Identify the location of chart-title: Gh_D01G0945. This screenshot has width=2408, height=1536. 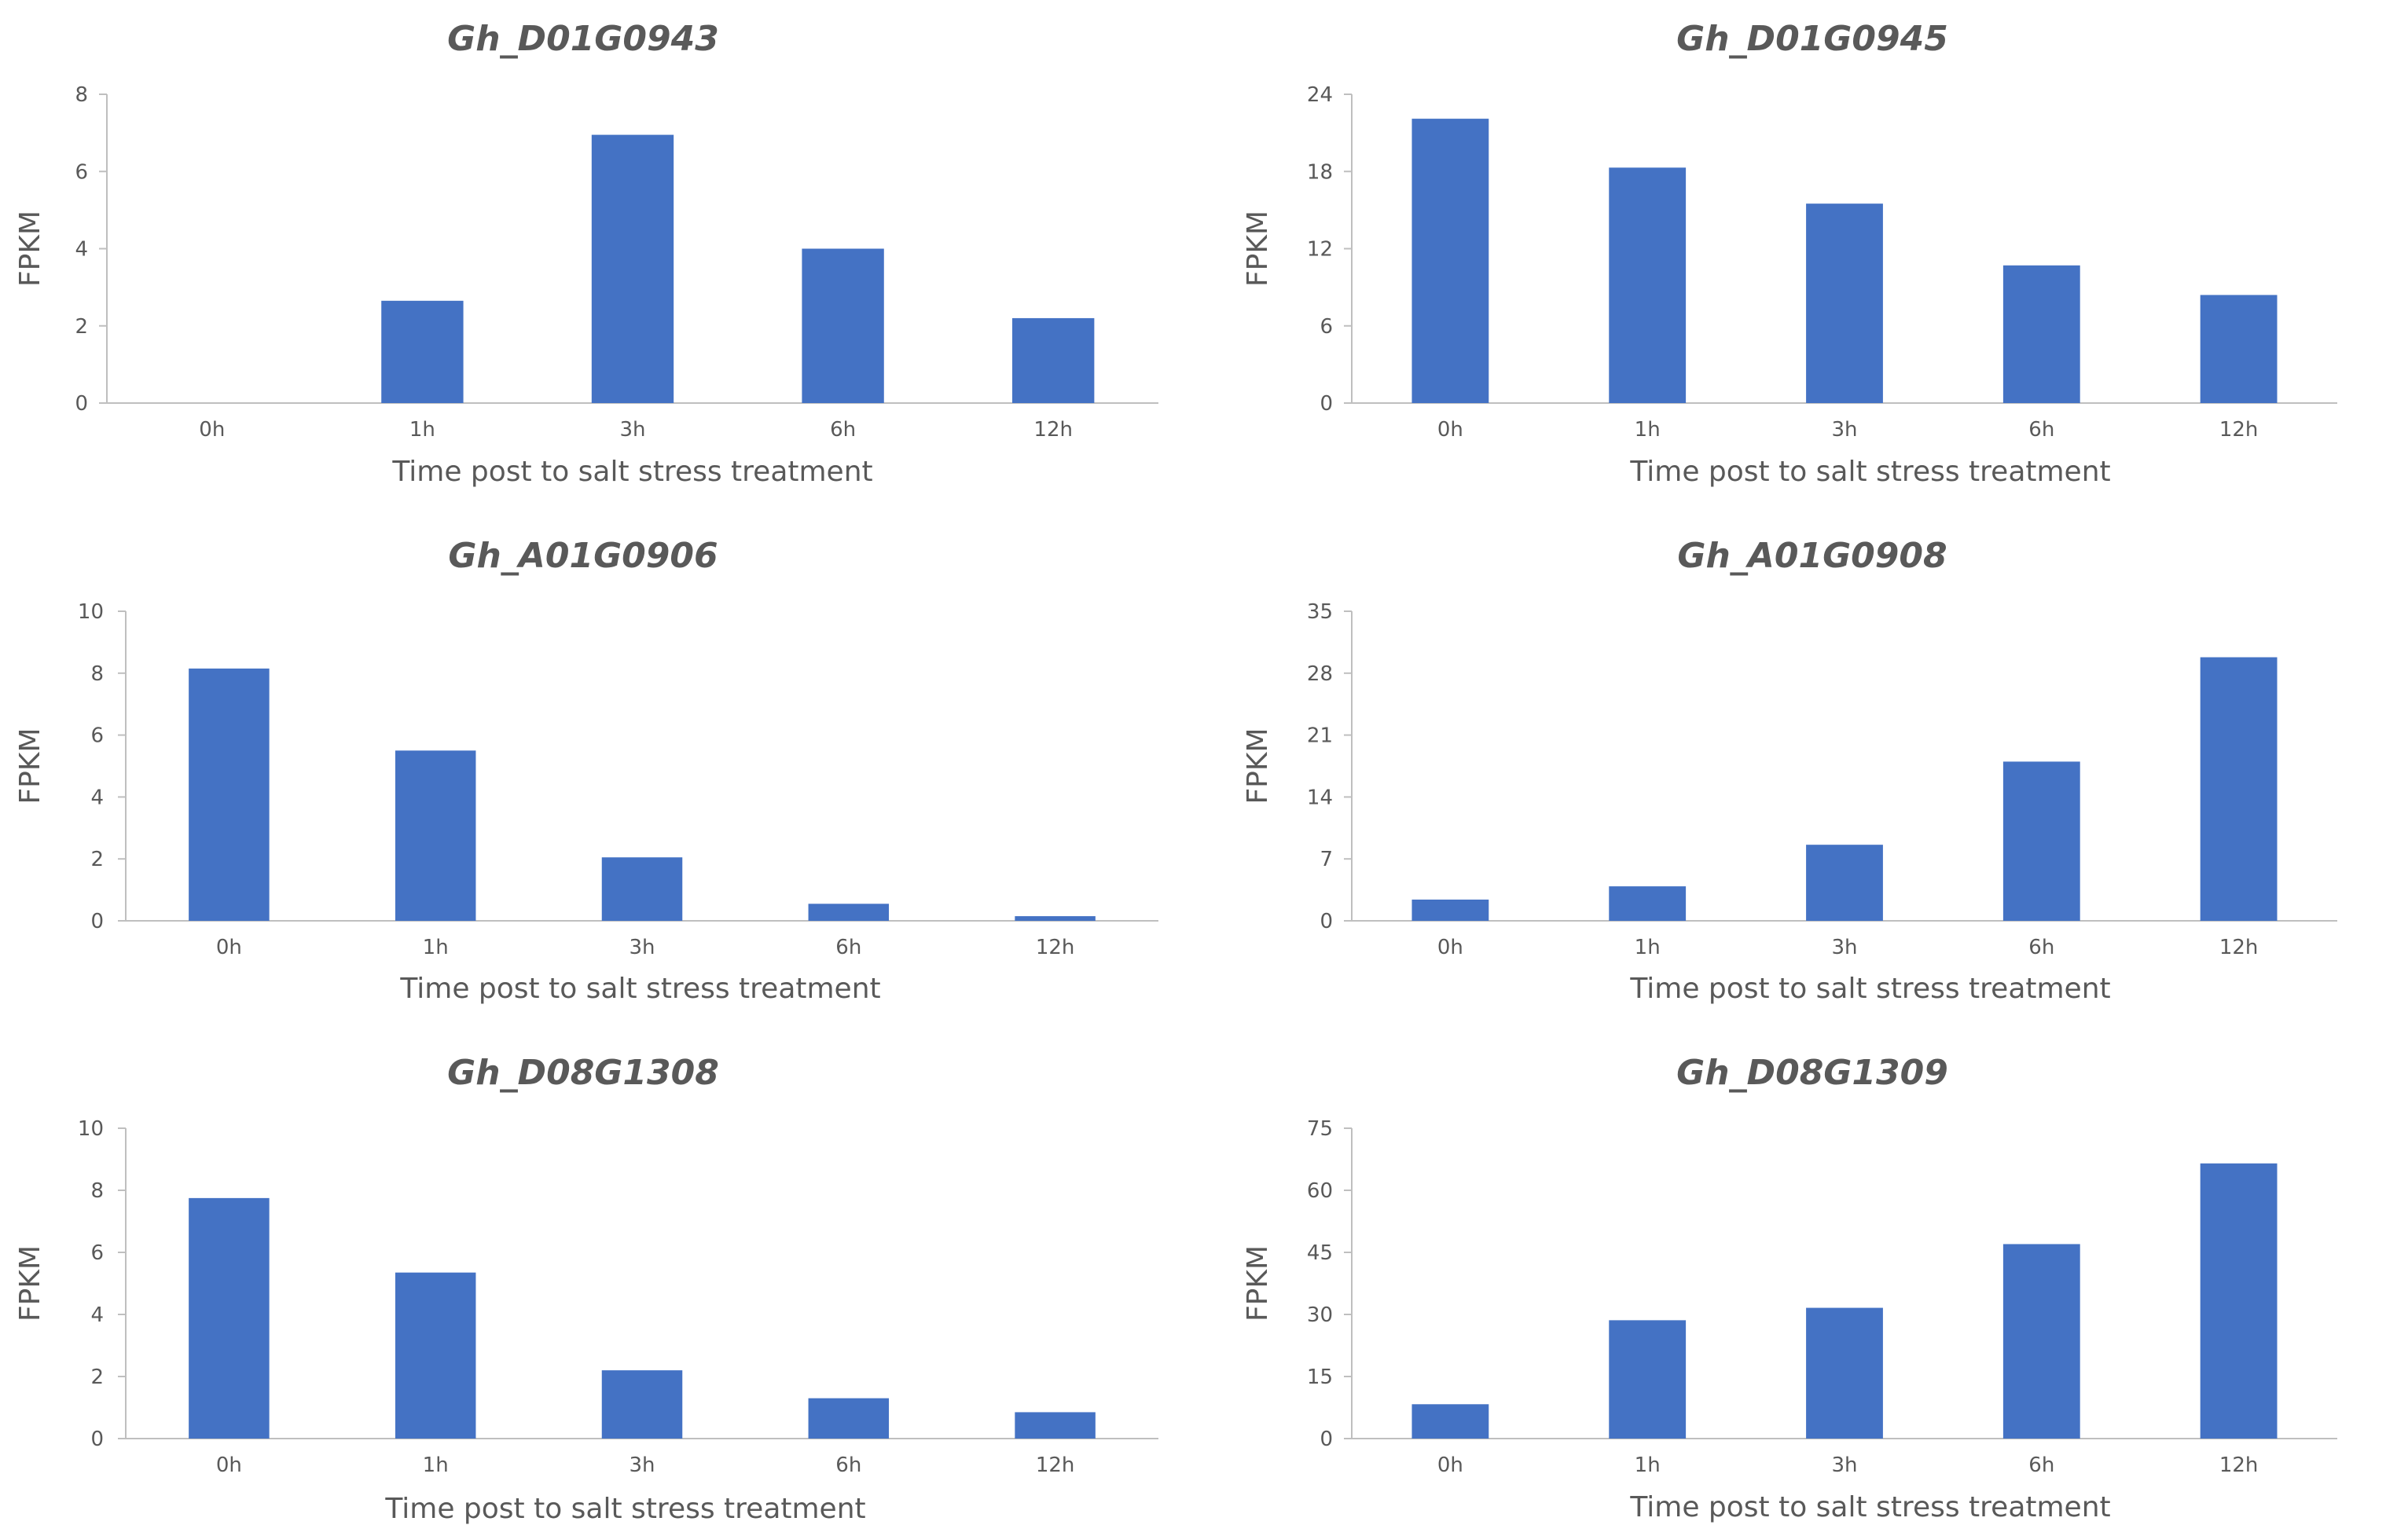
(1812, 39).